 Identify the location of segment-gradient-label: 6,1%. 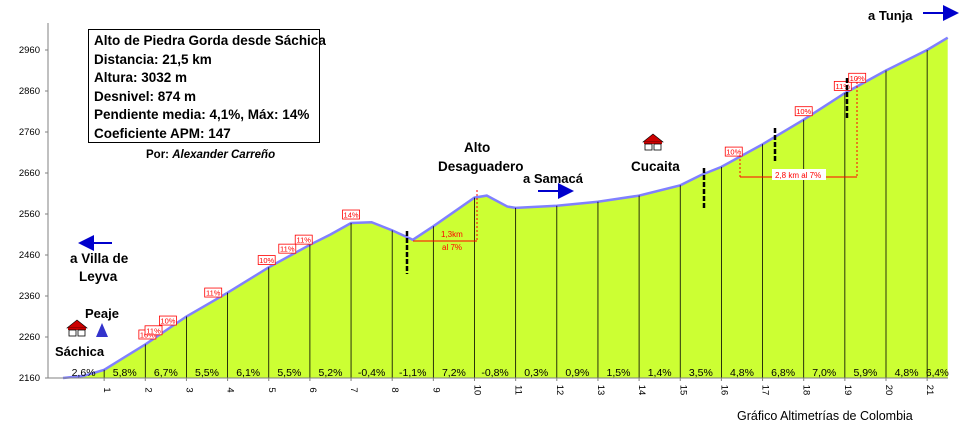
(248, 373).